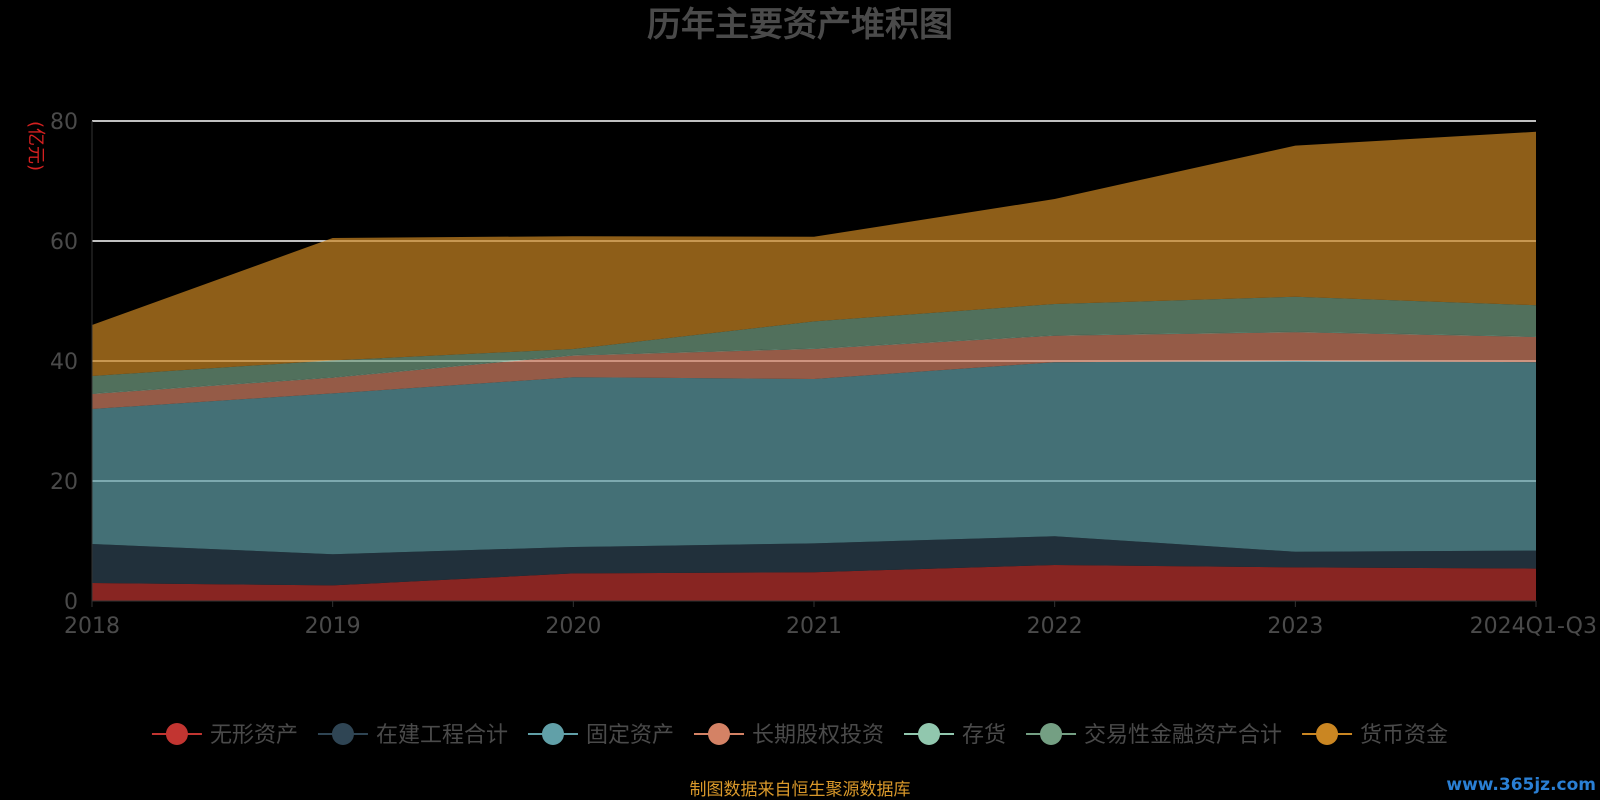 Image resolution: width=1600 pixels, height=800 pixels. Describe the element at coordinates (955, 735) in the screenshot. I see `legend-item-4: 存货` at that location.